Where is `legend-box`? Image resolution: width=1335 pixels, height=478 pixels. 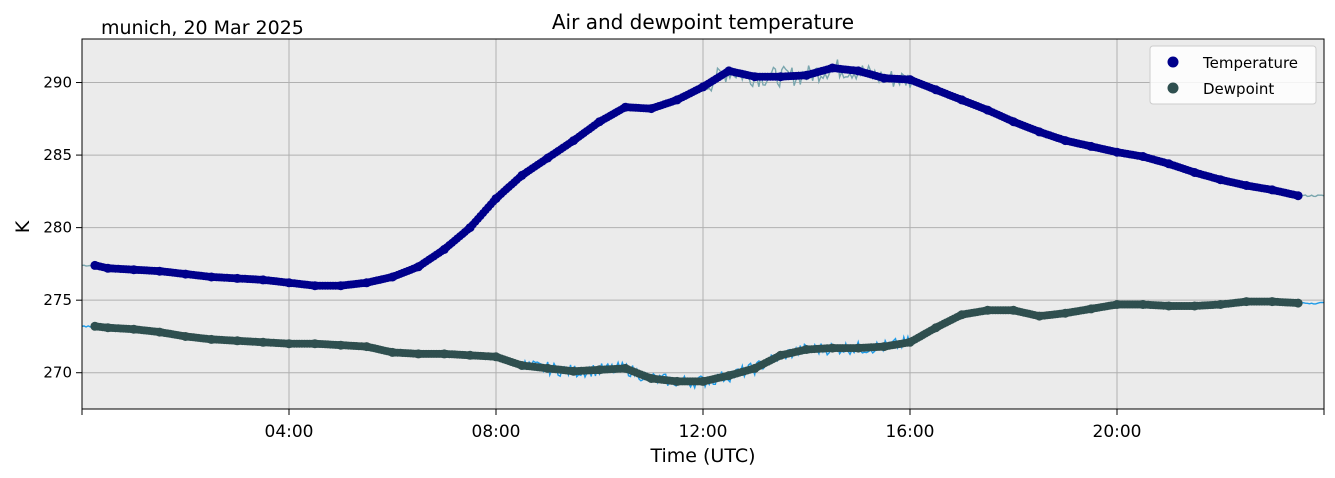 legend-box is located at coordinates (1233, 75).